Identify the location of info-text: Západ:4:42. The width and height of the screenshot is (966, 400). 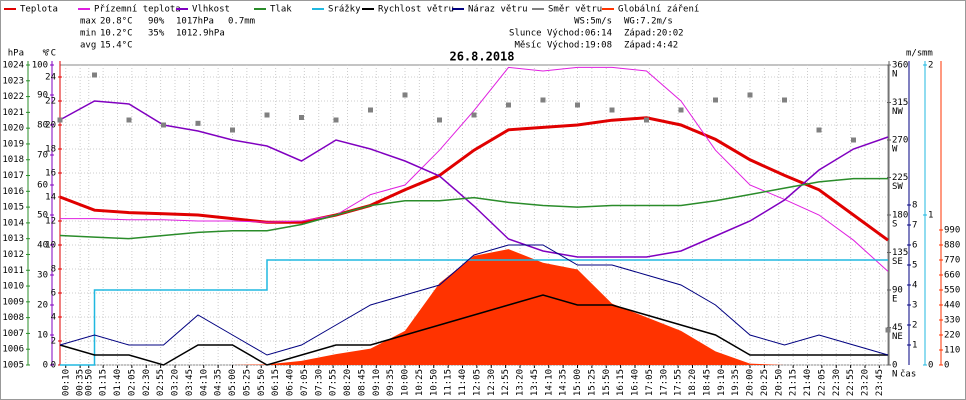
(651, 46).